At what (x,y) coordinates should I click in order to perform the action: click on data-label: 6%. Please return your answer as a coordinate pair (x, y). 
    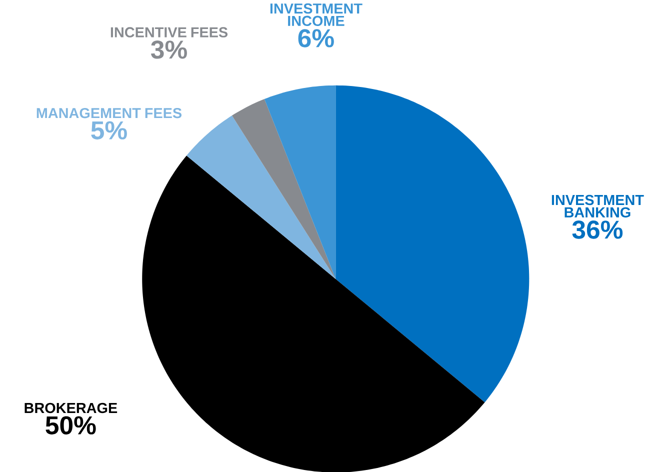
    Looking at the image, I should click on (316, 38).